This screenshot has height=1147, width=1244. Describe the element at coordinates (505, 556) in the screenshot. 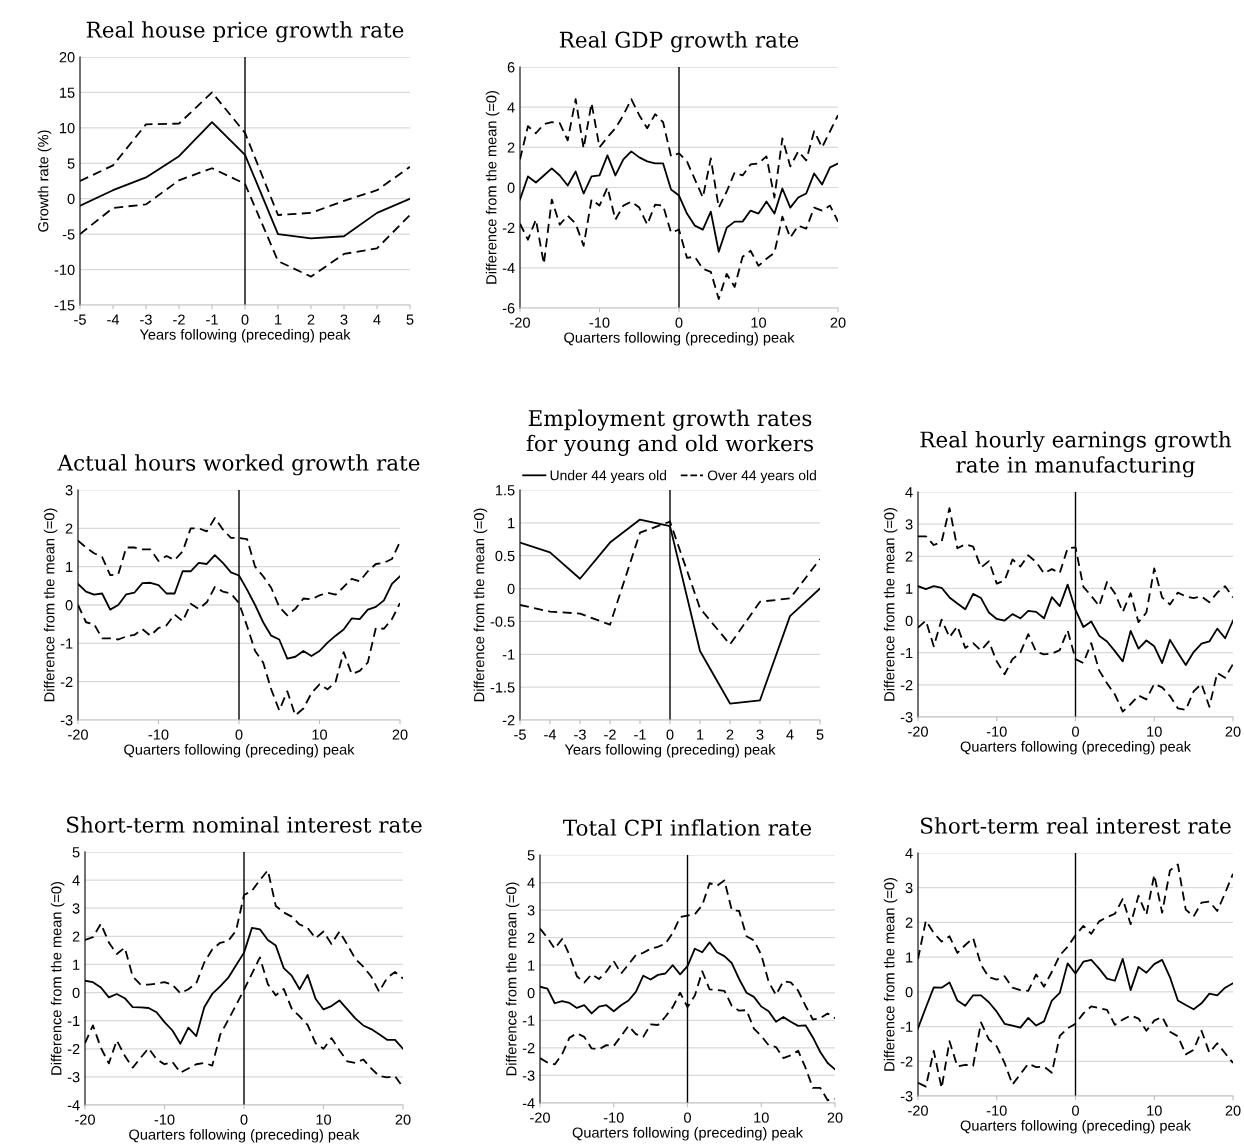

I see `y-tick-label: 0.5` at that location.